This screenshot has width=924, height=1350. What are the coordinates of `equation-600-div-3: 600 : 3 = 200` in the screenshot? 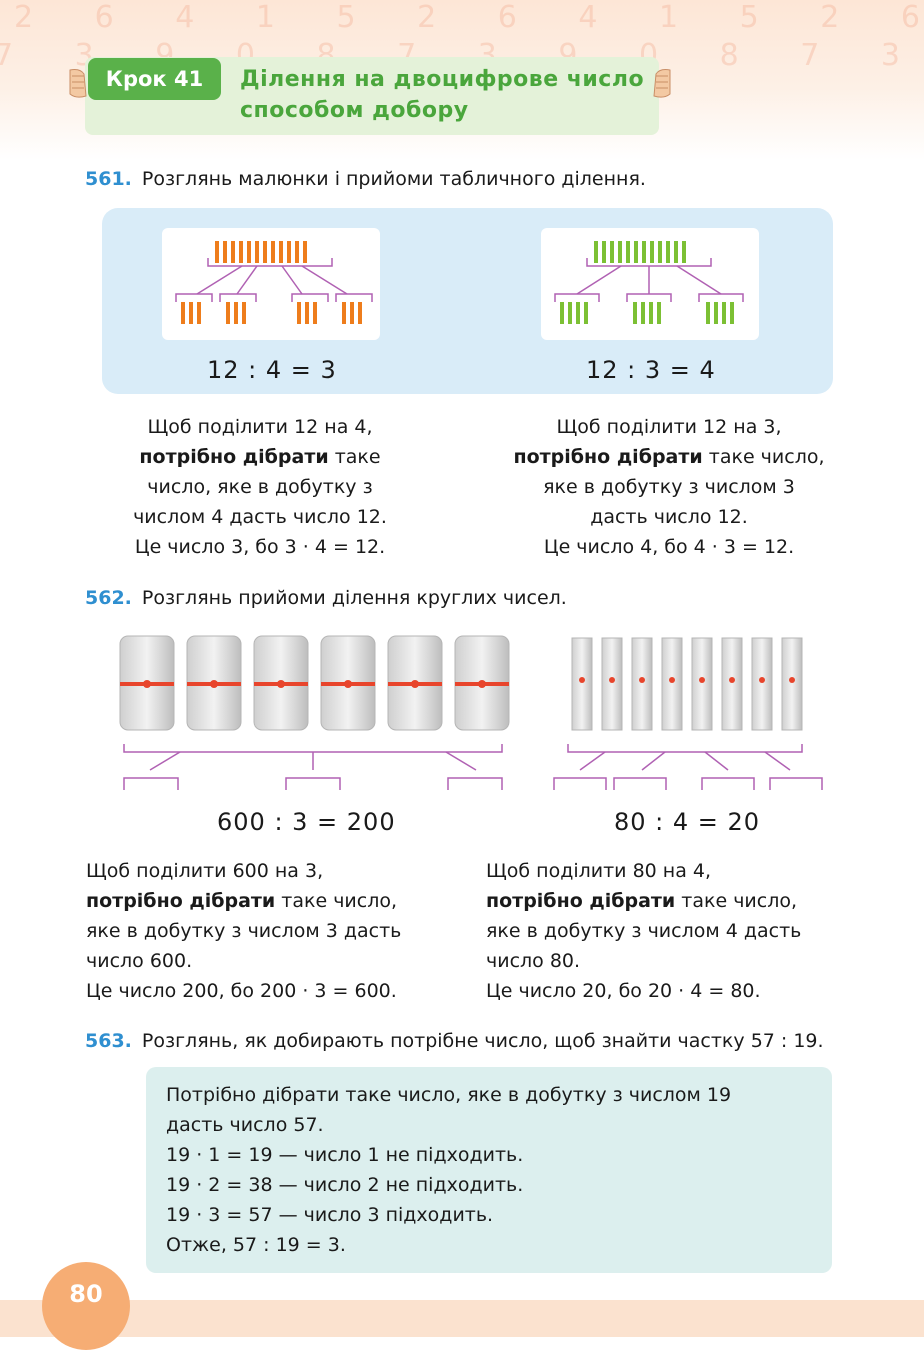 It's located at (306, 822).